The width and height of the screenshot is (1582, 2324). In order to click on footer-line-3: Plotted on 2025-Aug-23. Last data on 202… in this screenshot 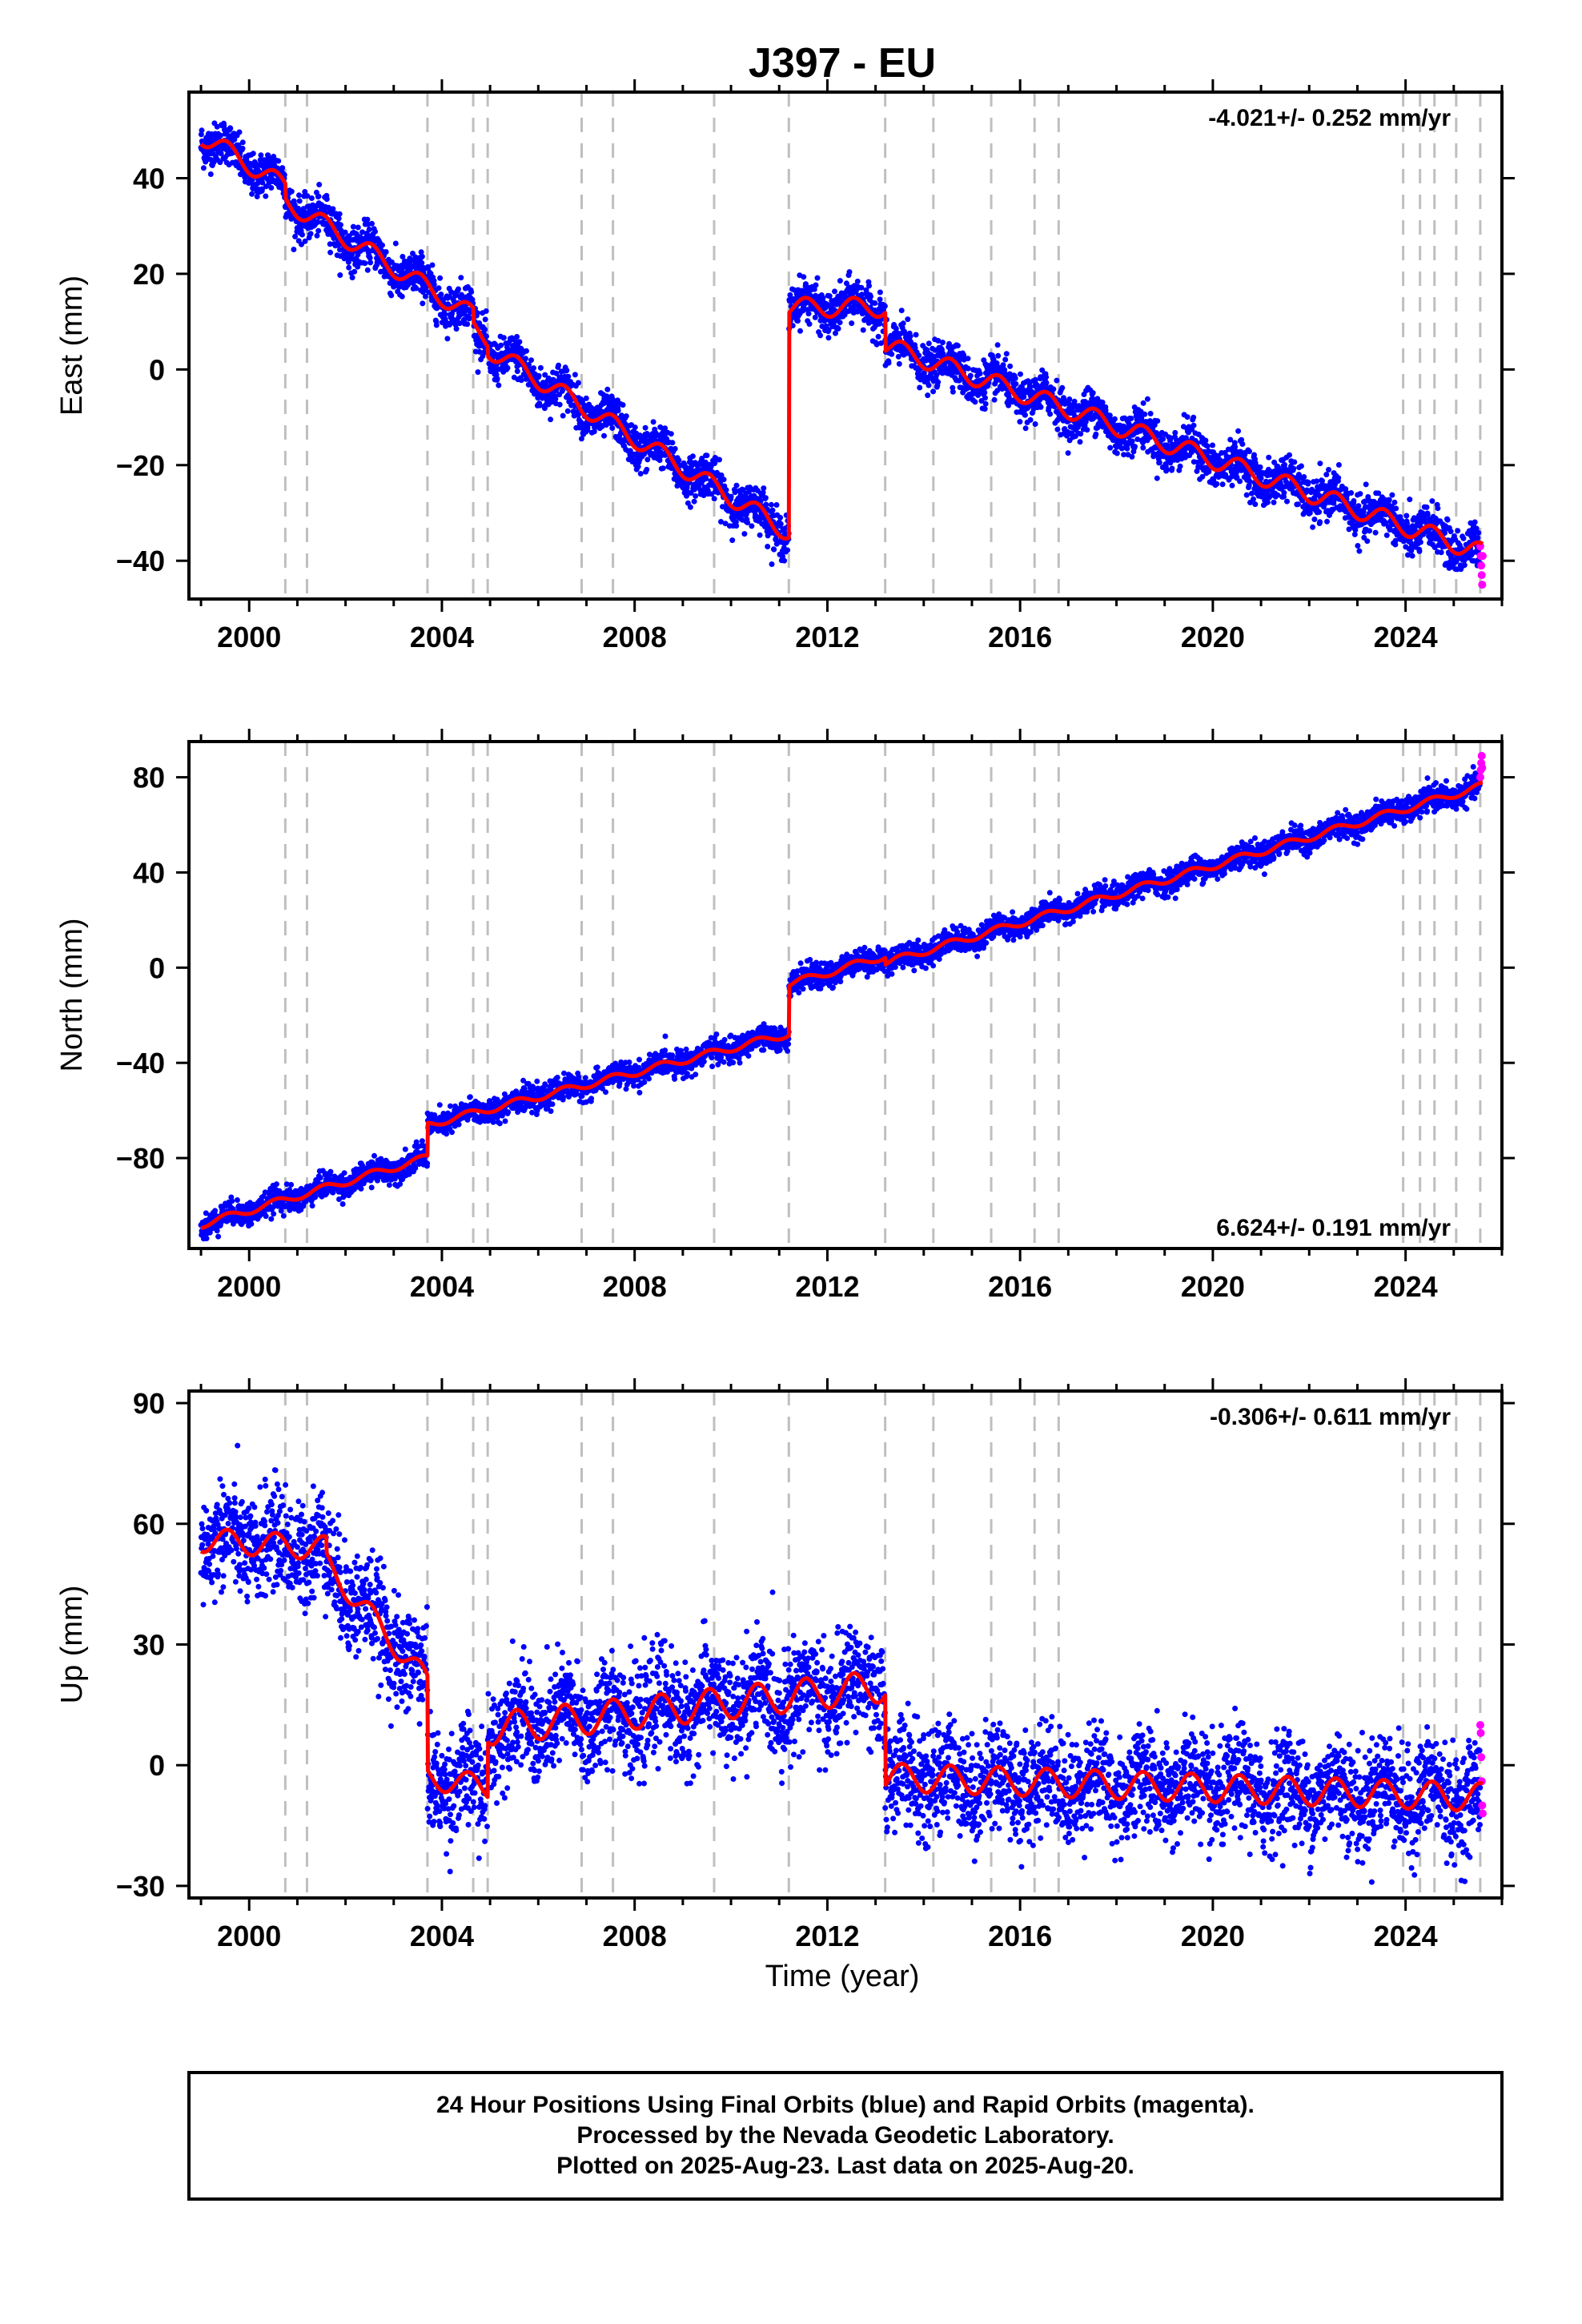, I will do `click(845, 2166)`.